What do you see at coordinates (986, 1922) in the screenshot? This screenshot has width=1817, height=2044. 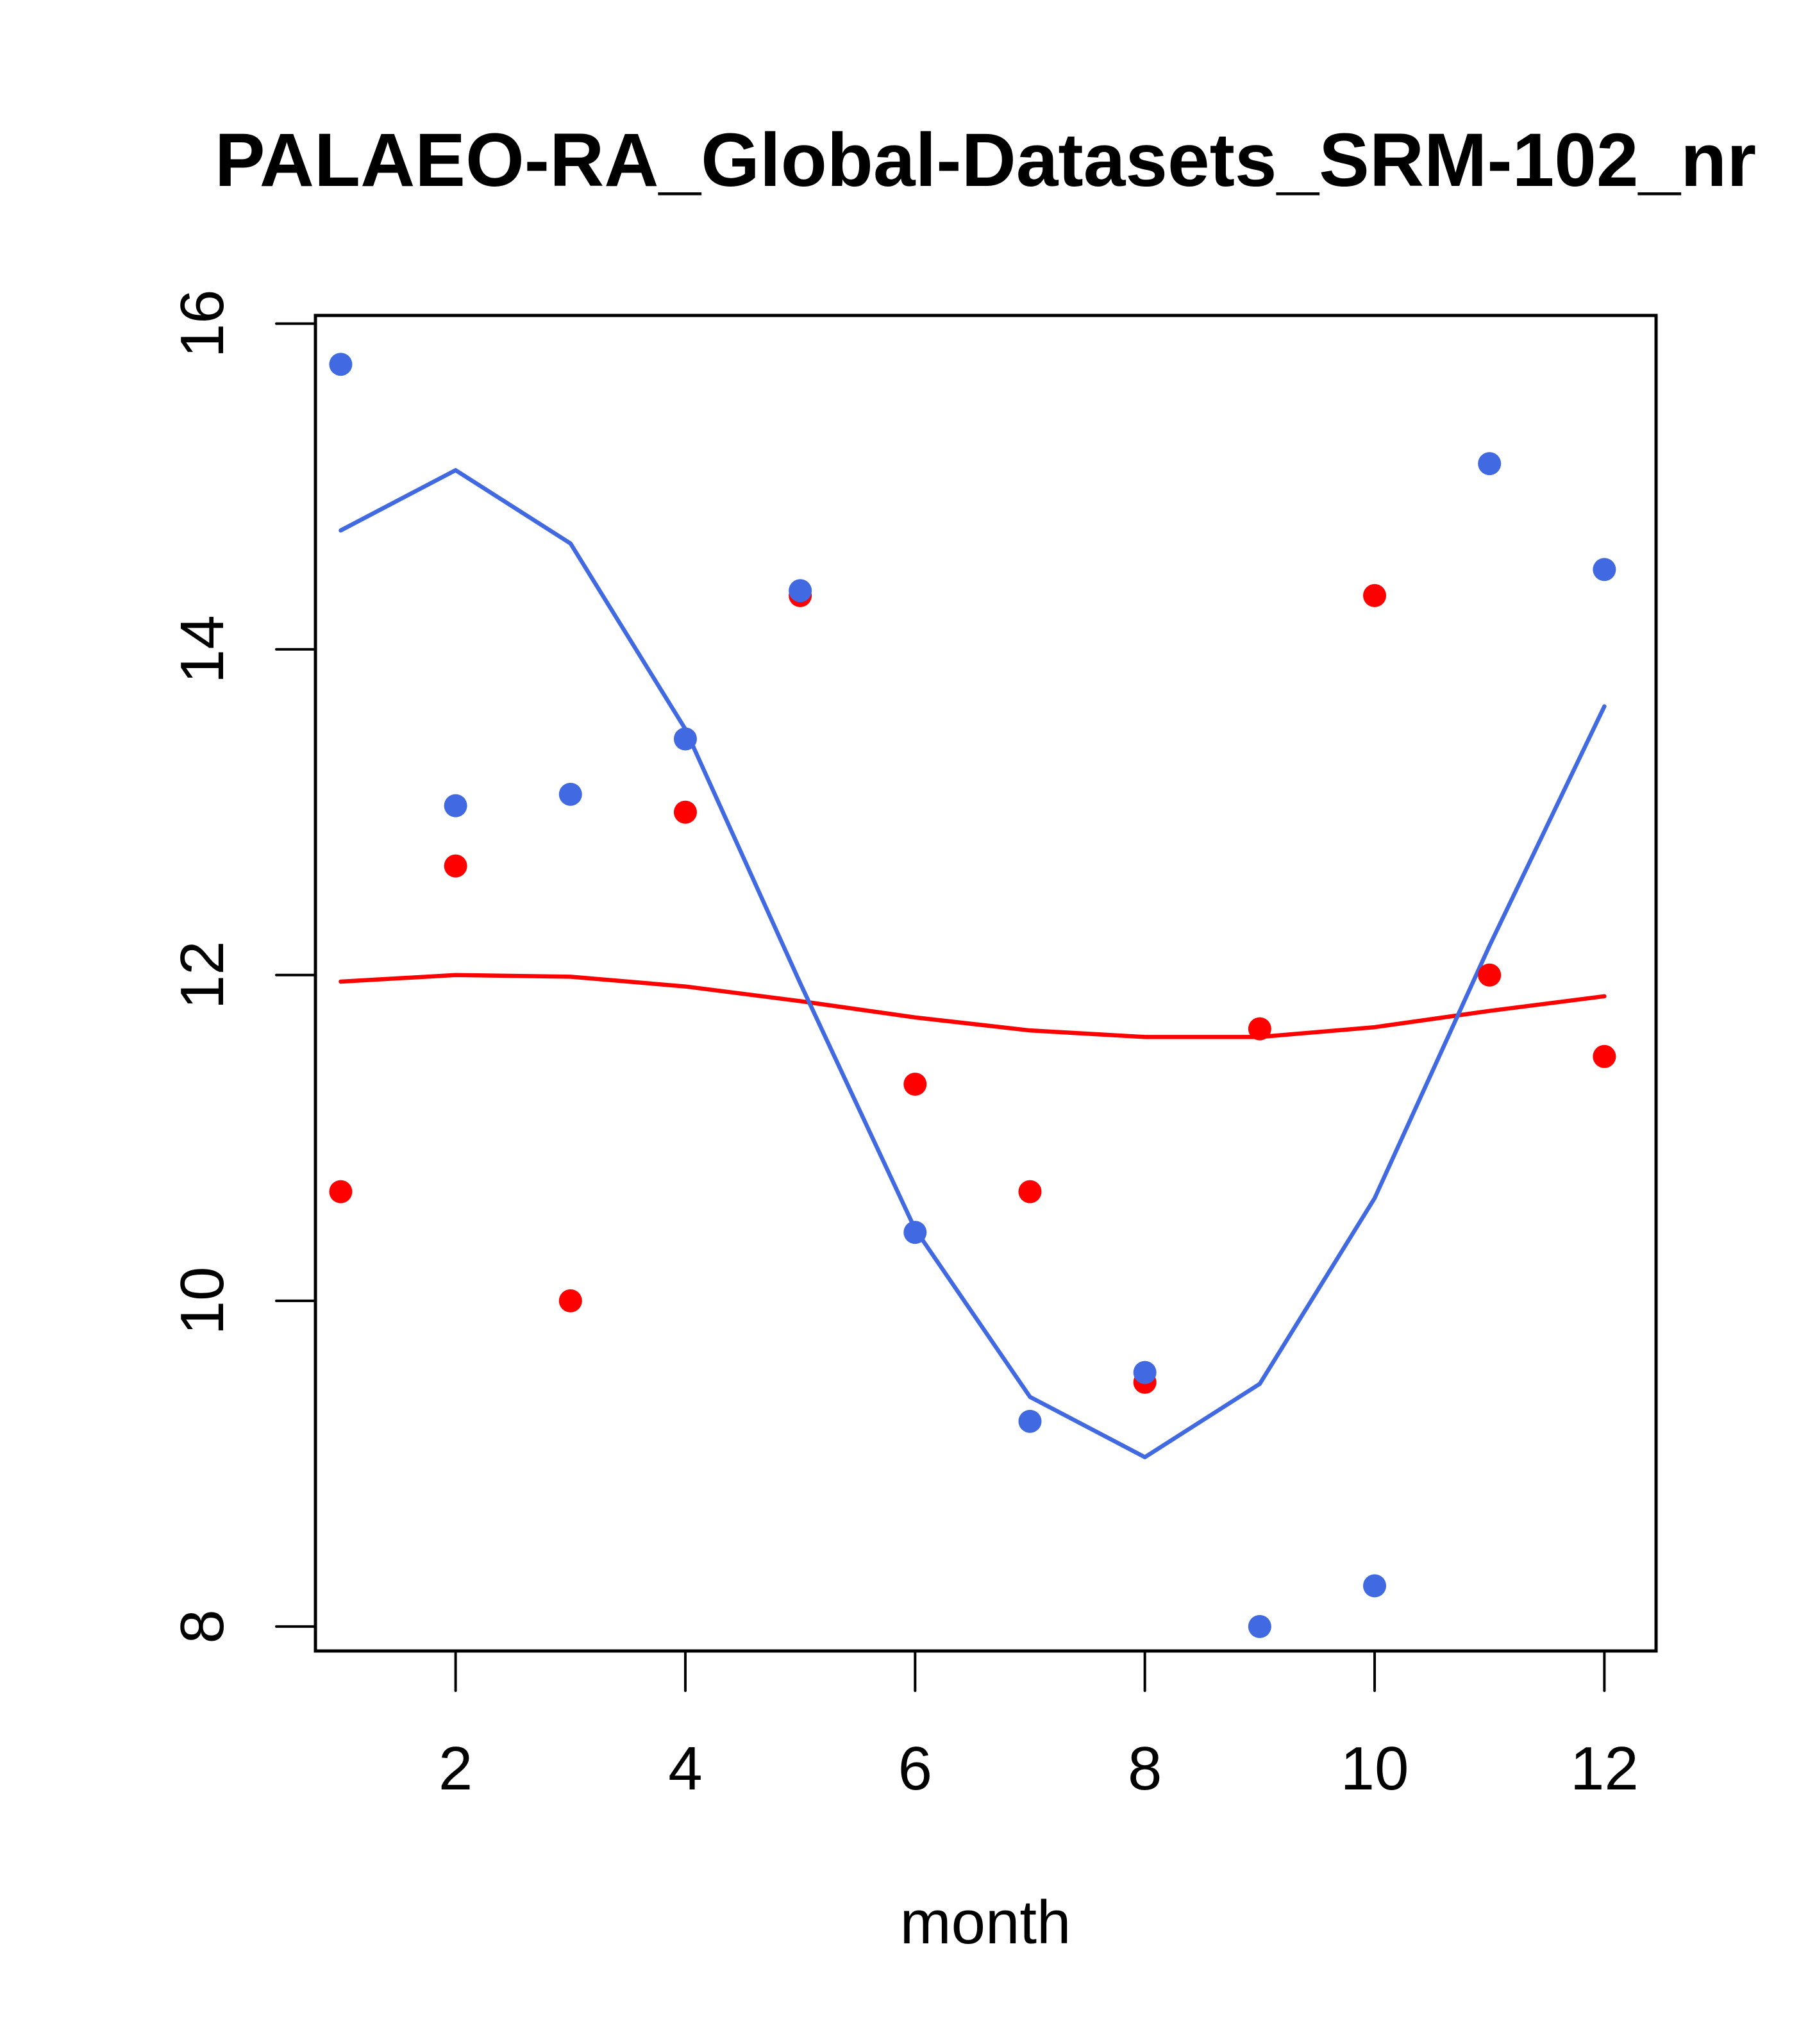 I see `x-axis-label: month` at bounding box center [986, 1922].